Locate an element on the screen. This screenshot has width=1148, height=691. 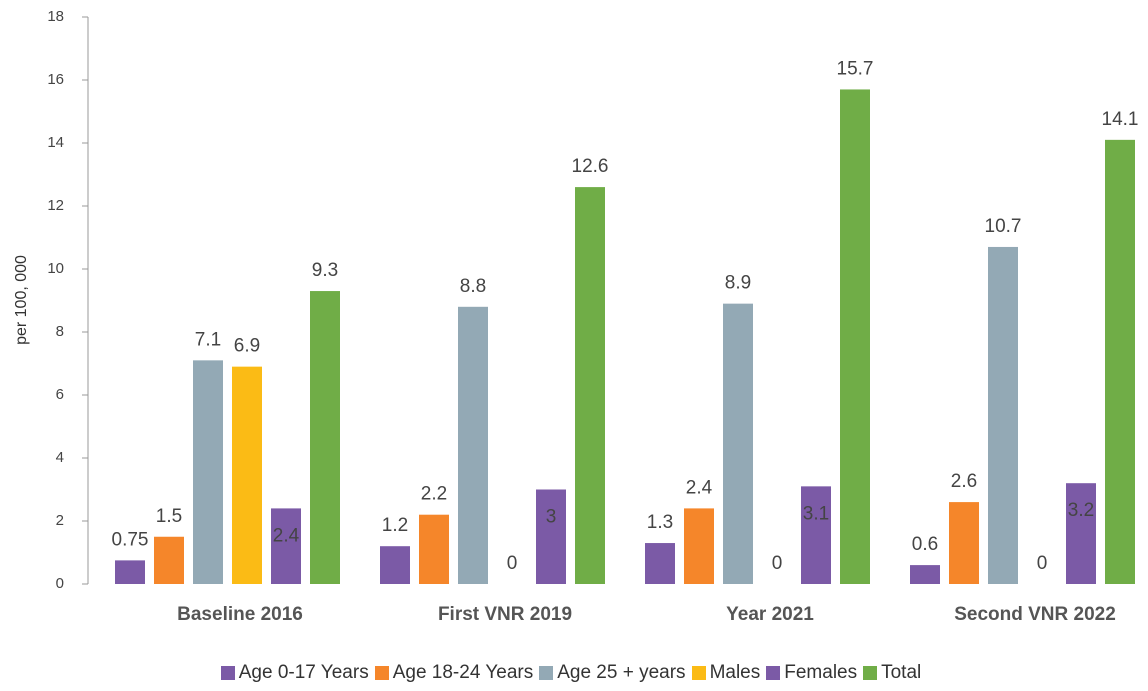
legend-item: Females is located at coordinates (811, 673).